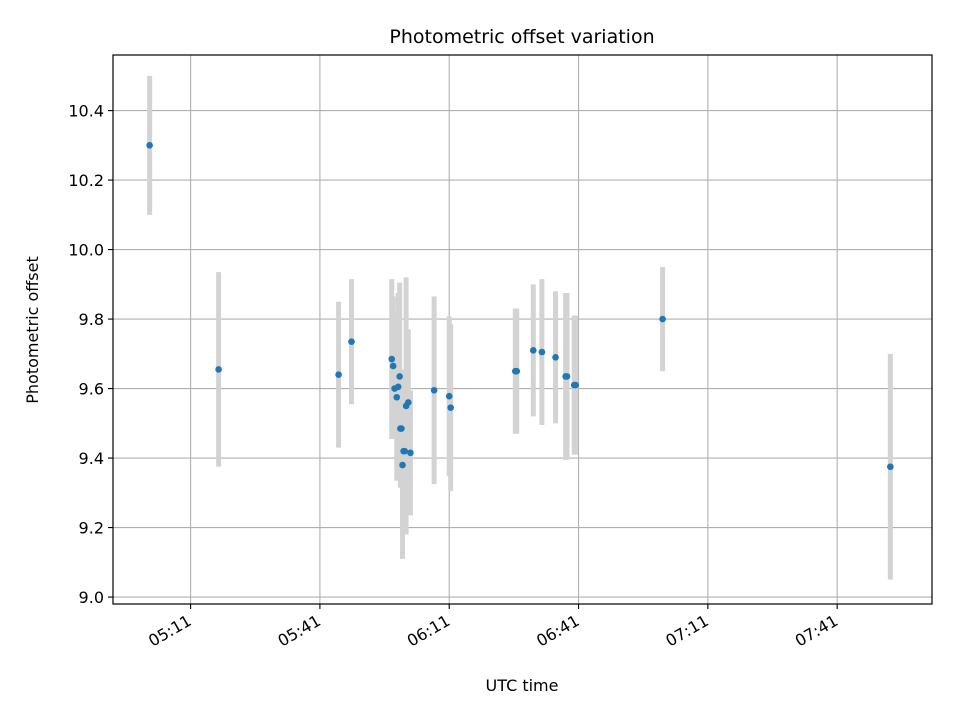 The width and height of the screenshot is (960, 720). I want to click on y-tick-label: 9.2, so click(91, 528).